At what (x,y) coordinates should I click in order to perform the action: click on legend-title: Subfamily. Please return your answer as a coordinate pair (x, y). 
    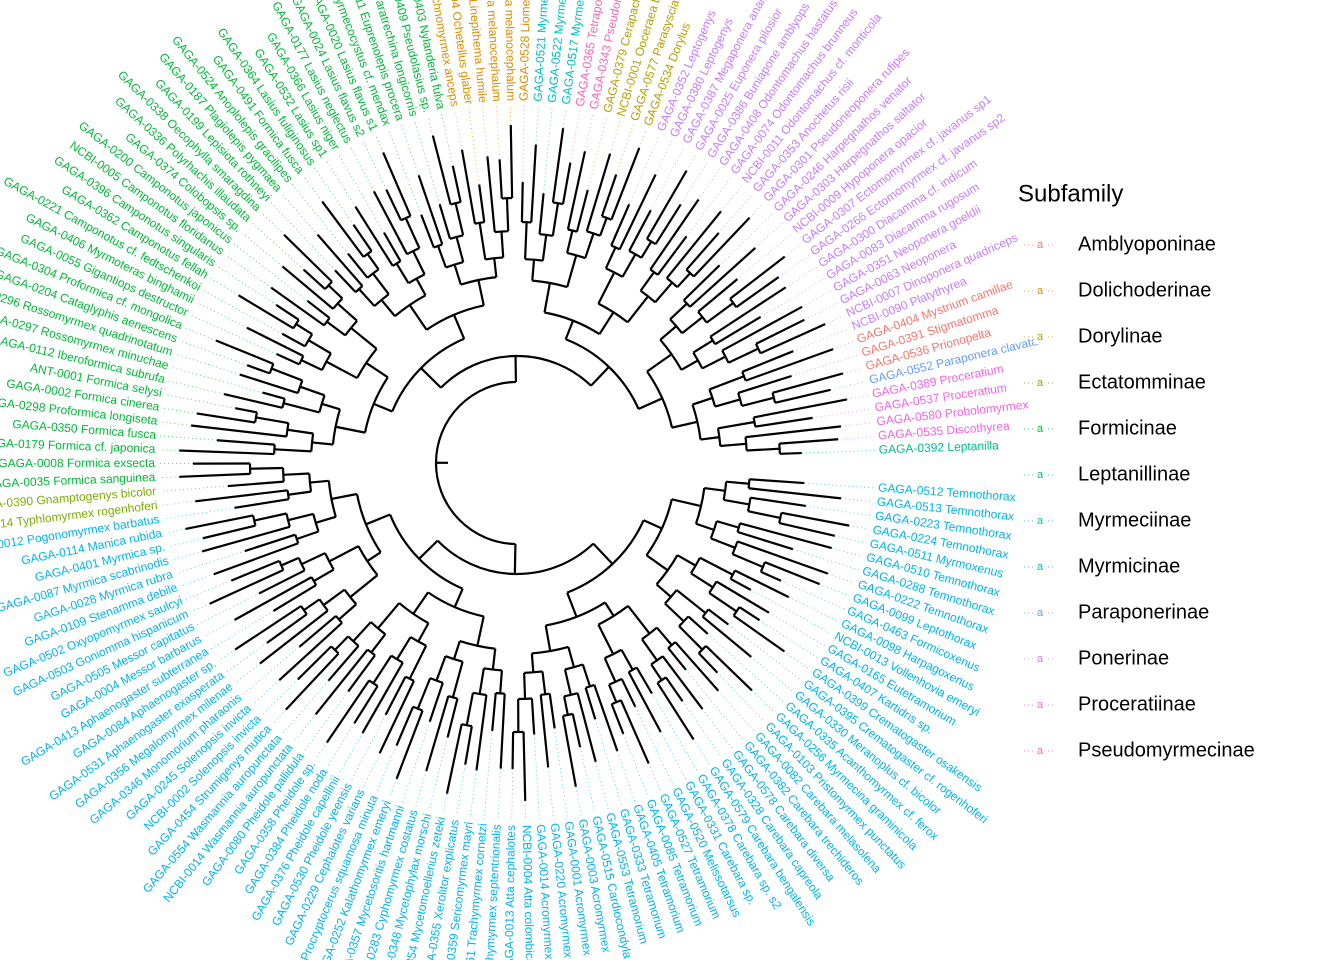
    Looking at the image, I should click on (1070, 193).